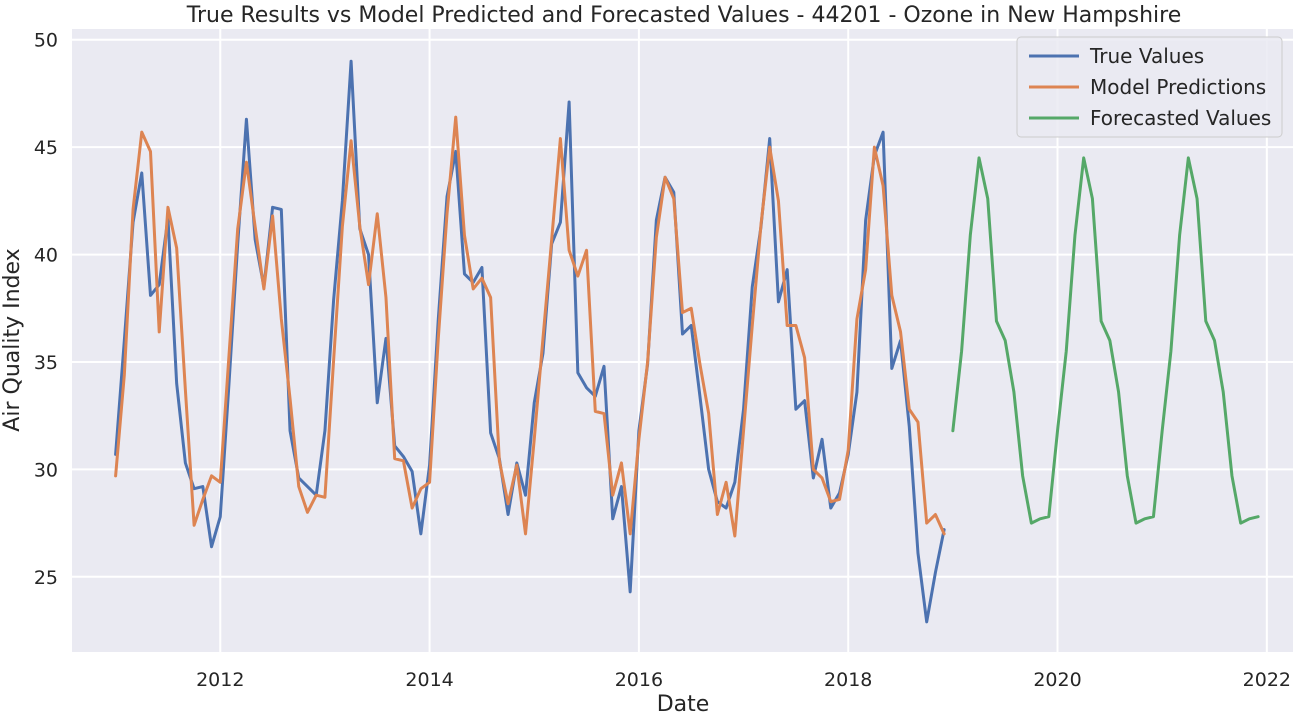  I want to click on legend-label-pred: Model Predictions, so click(1178, 87).